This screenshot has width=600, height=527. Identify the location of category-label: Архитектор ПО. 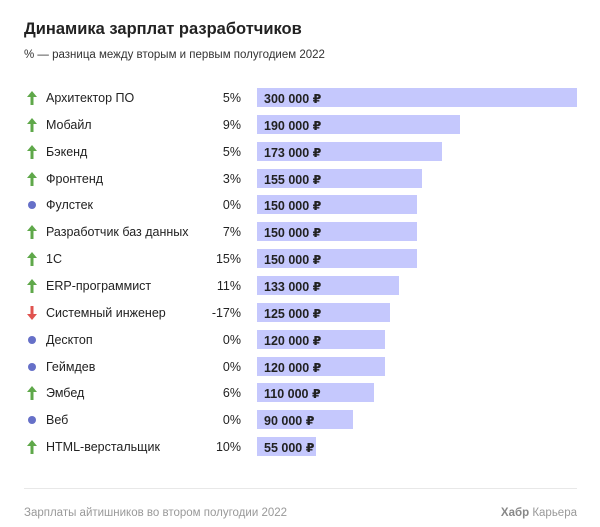
(90, 98).